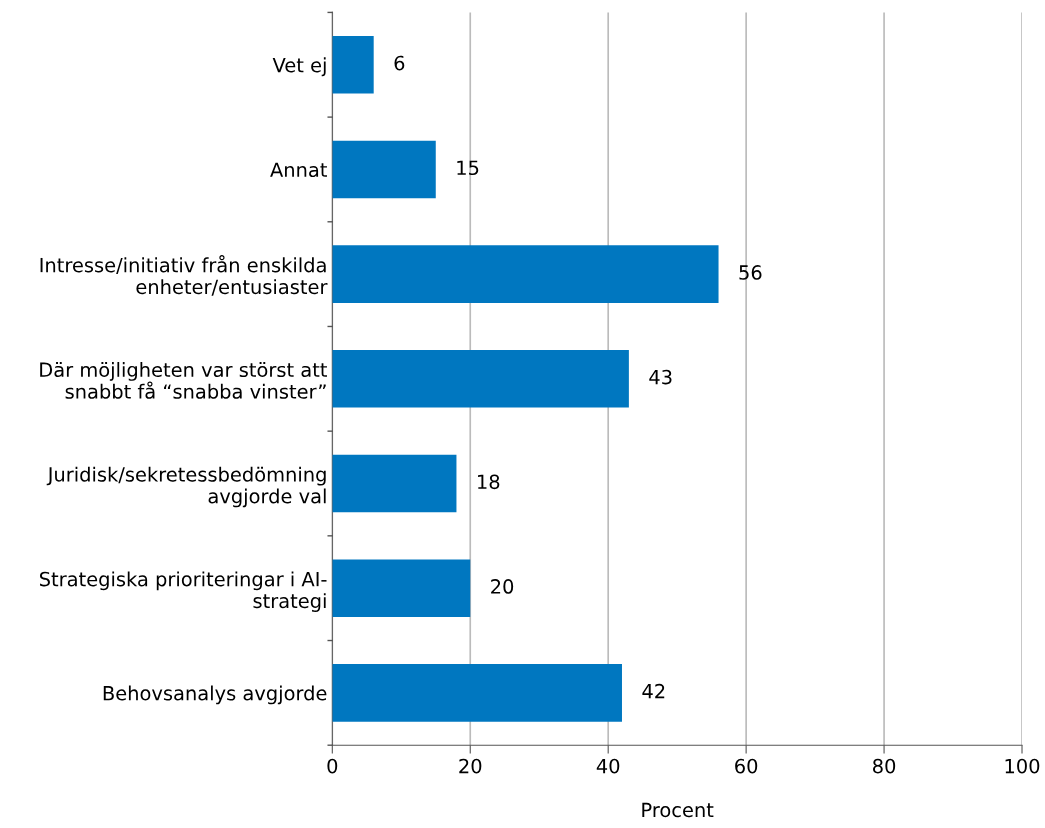 The image size is (1045, 828). I want to click on x-tick-label: 60, so click(746, 766).